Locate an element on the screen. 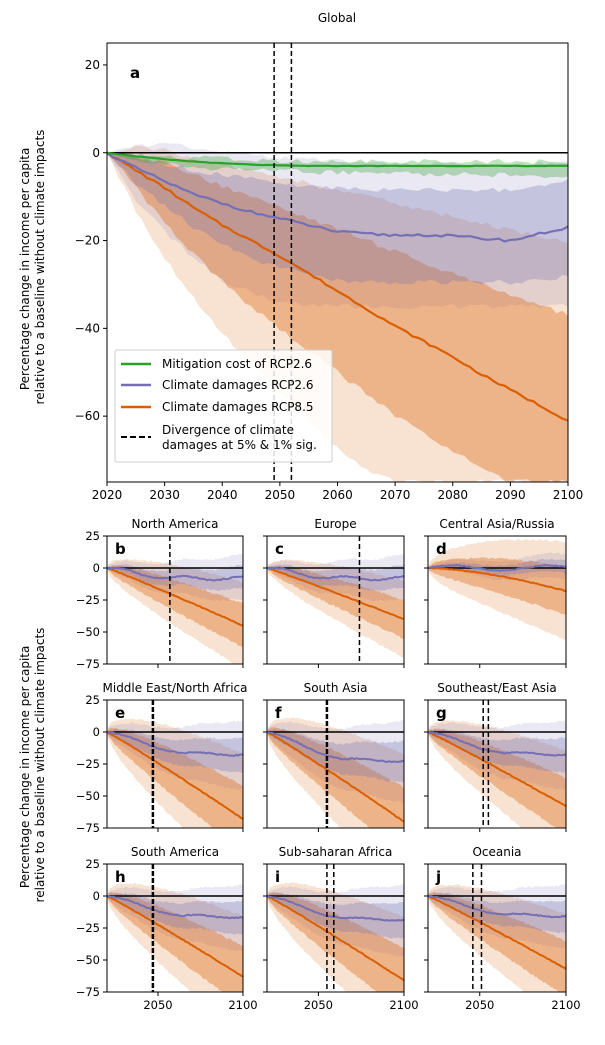 The height and width of the screenshot is (1045, 605). region-xtick-label: 2100 is located at coordinates (565, 1005).